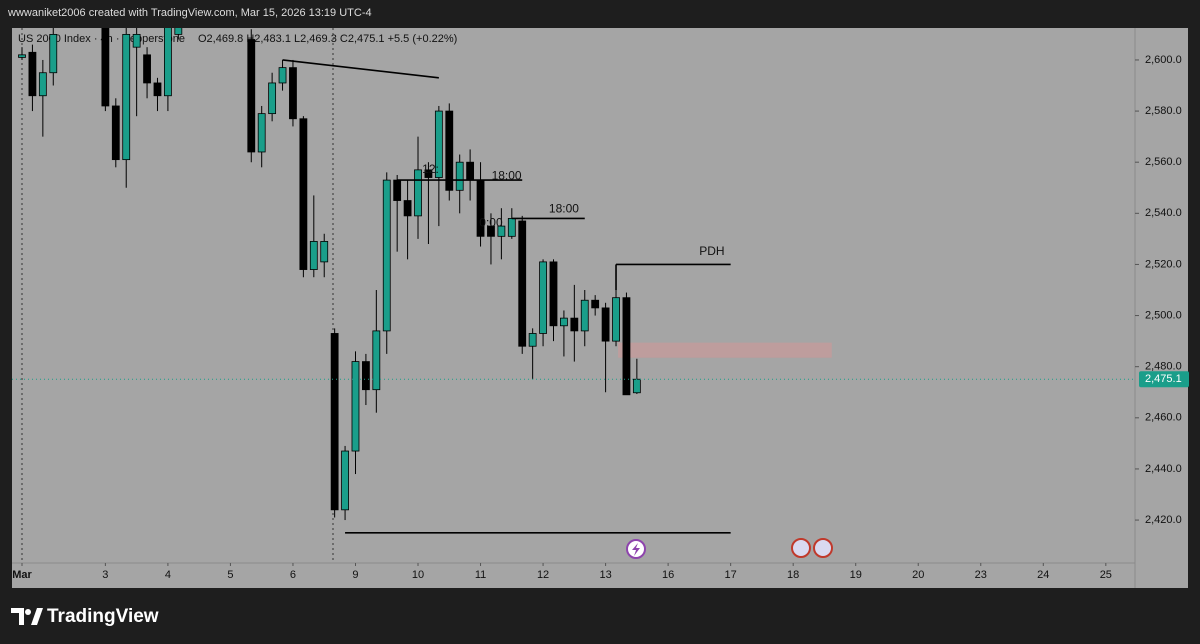 The image size is (1200, 644). I want to click on x-tick-label: 20, so click(918, 575).